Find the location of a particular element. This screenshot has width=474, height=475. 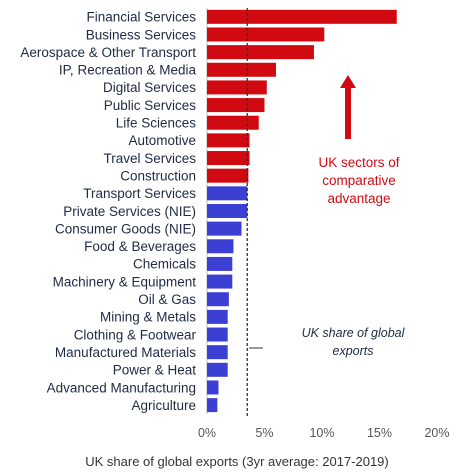

bar-clothing-footwear is located at coordinates (217, 334).